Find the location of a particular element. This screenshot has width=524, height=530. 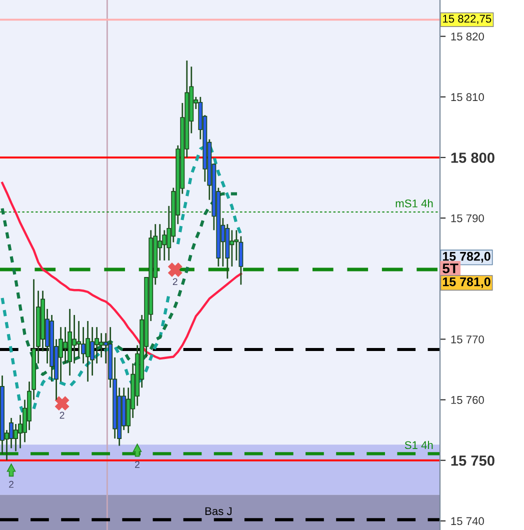

y-tick-label: 15 810 is located at coordinates (467, 97).